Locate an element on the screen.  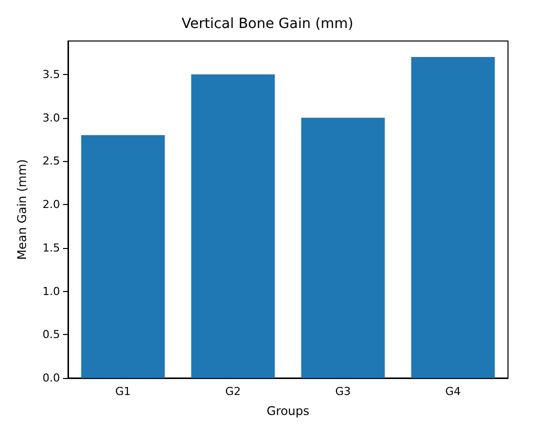
x-axis-title: Groups is located at coordinates (288, 411).